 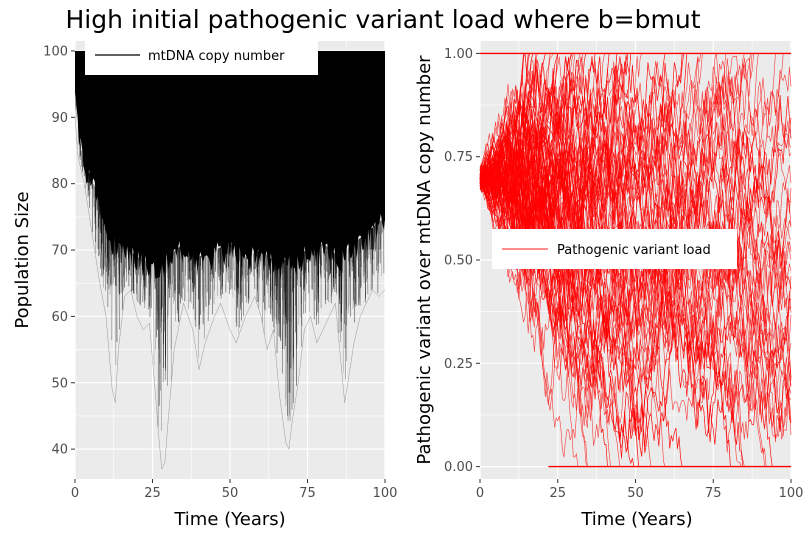 I want to click on variant-load-tick-label-x: 50, so click(x=635, y=493).